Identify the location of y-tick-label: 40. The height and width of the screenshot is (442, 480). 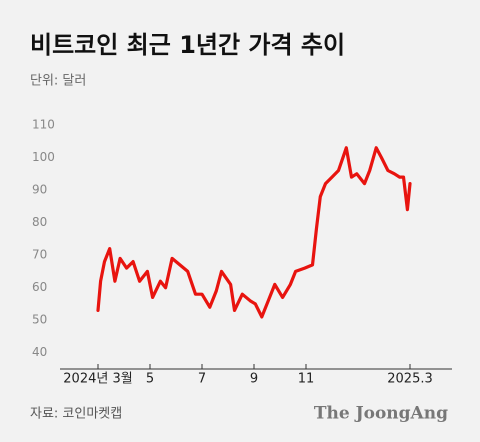
(39, 352).